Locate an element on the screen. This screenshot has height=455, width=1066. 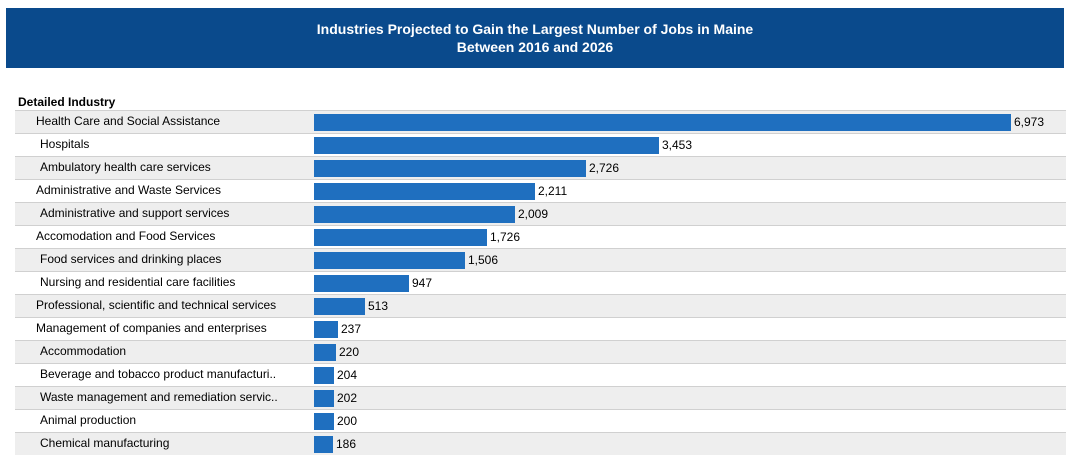
column-header: Detailed Industry is located at coordinates (67, 102).